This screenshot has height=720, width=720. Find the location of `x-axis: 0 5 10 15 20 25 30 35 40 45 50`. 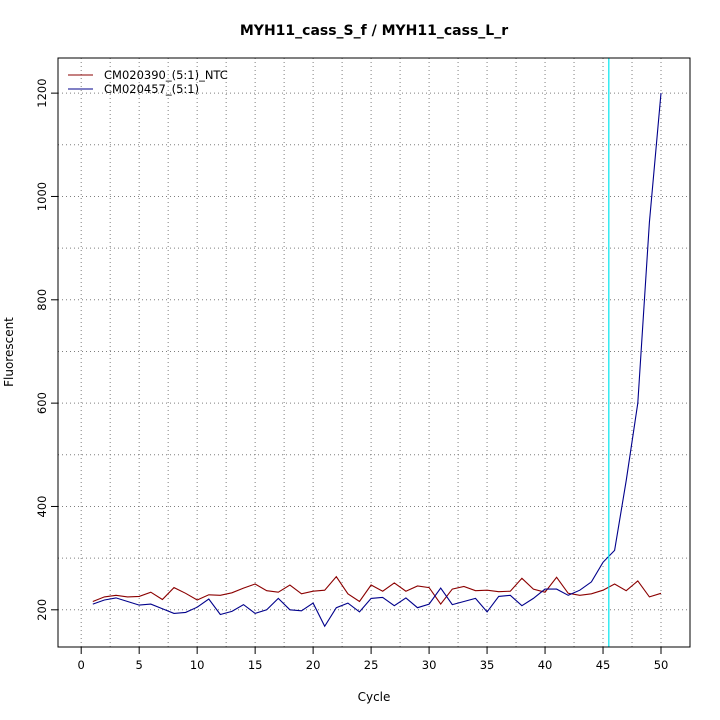

x-axis: 0 5 10 15 20 25 30 35 40 45 50 is located at coordinates (373, 659).